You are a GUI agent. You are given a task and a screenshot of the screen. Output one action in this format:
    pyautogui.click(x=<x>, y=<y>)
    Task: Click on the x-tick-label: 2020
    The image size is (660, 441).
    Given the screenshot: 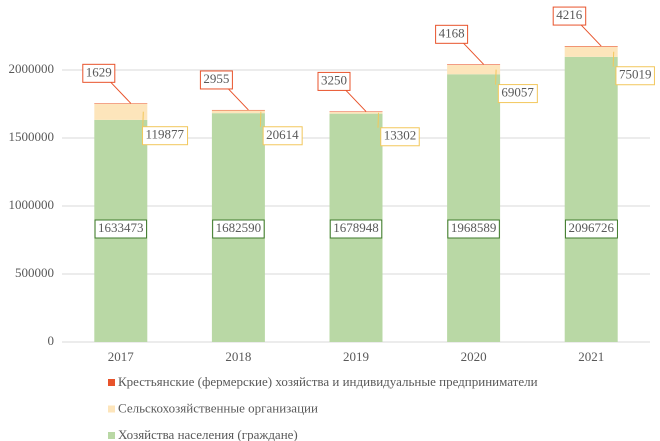 What is the action you would take?
    pyautogui.click(x=474, y=356)
    